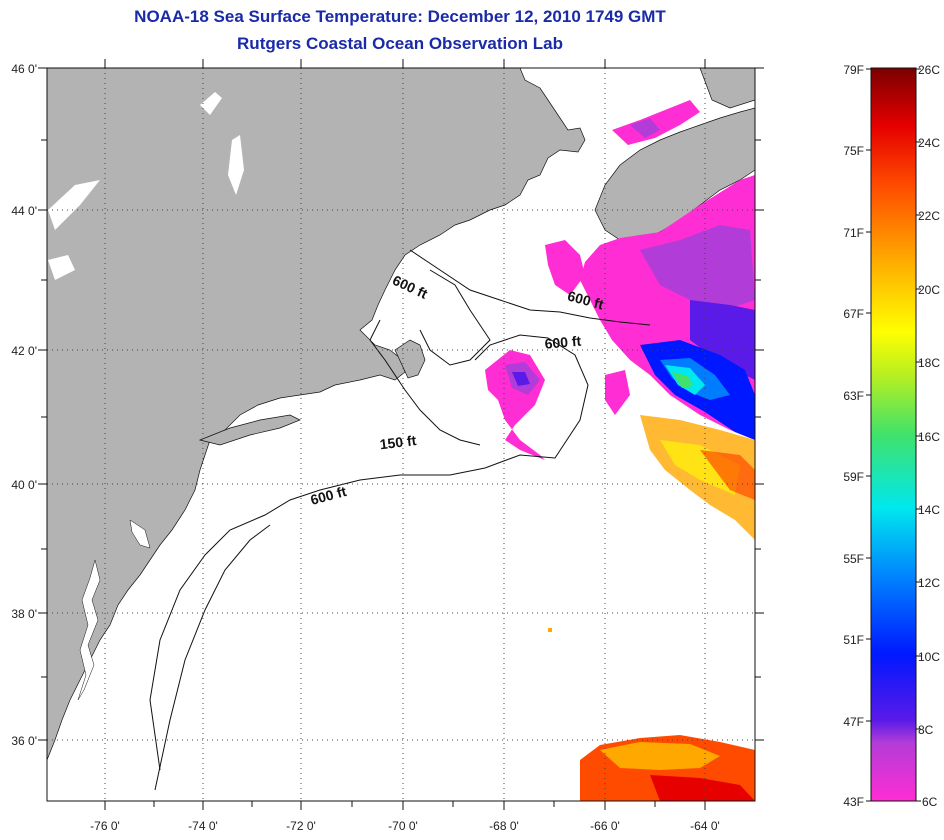  What do you see at coordinates (929, 290) in the screenshot?
I see `cb-c-20: 20C` at bounding box center [929, 290].